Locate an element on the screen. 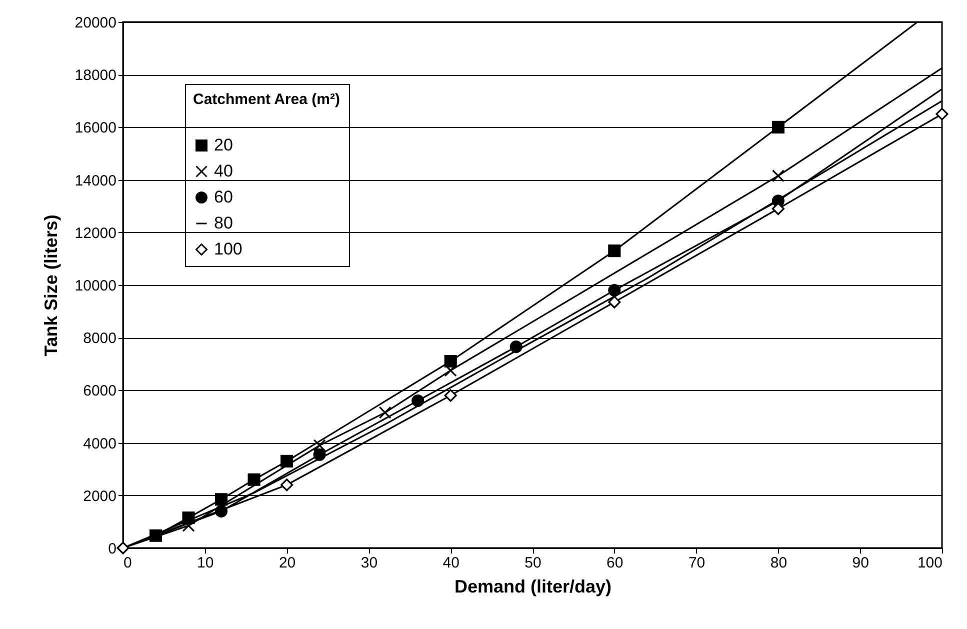 This screenshot has width=967, height=629. x-tick-label: 80 is located at coordinates (779, 563).